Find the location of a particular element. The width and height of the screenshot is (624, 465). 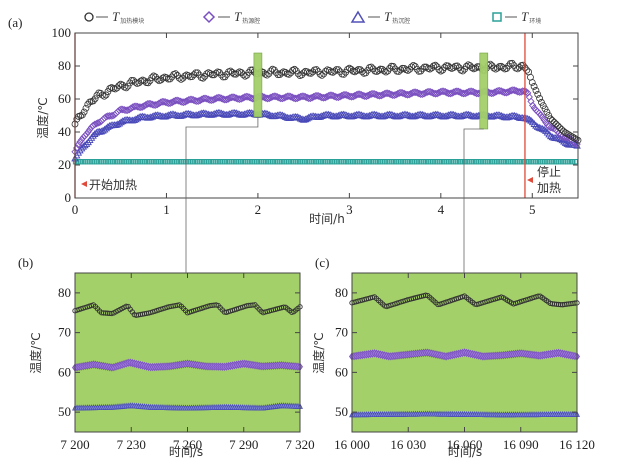

y-tick-label: 100 is located at coordinates (62, 32).